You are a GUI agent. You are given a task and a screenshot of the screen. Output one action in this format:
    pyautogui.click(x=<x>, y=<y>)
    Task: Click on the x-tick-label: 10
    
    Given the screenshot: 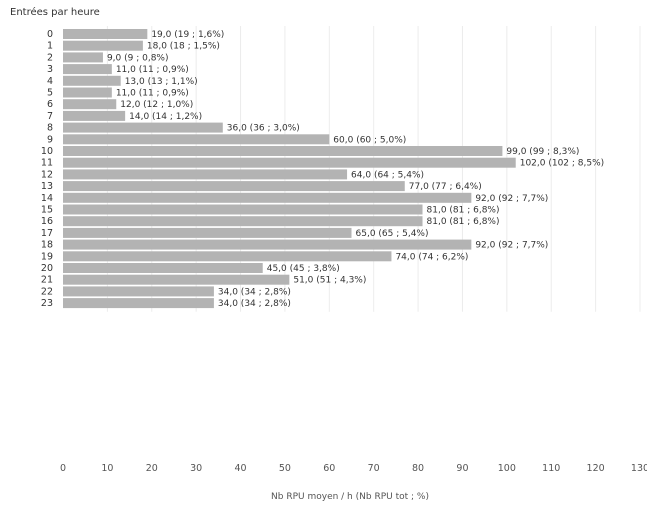 What is the action you would take?
    pyautogui.click(x=107, y=468)
    